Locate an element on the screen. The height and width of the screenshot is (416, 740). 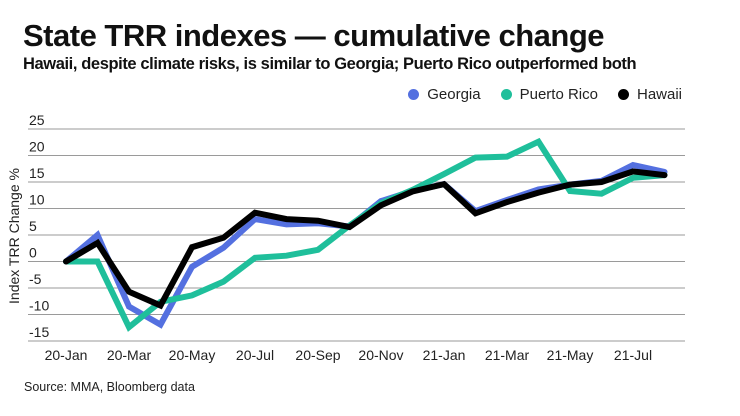
legend-item-georgia: Georgia is located at coordinates (444, 94).